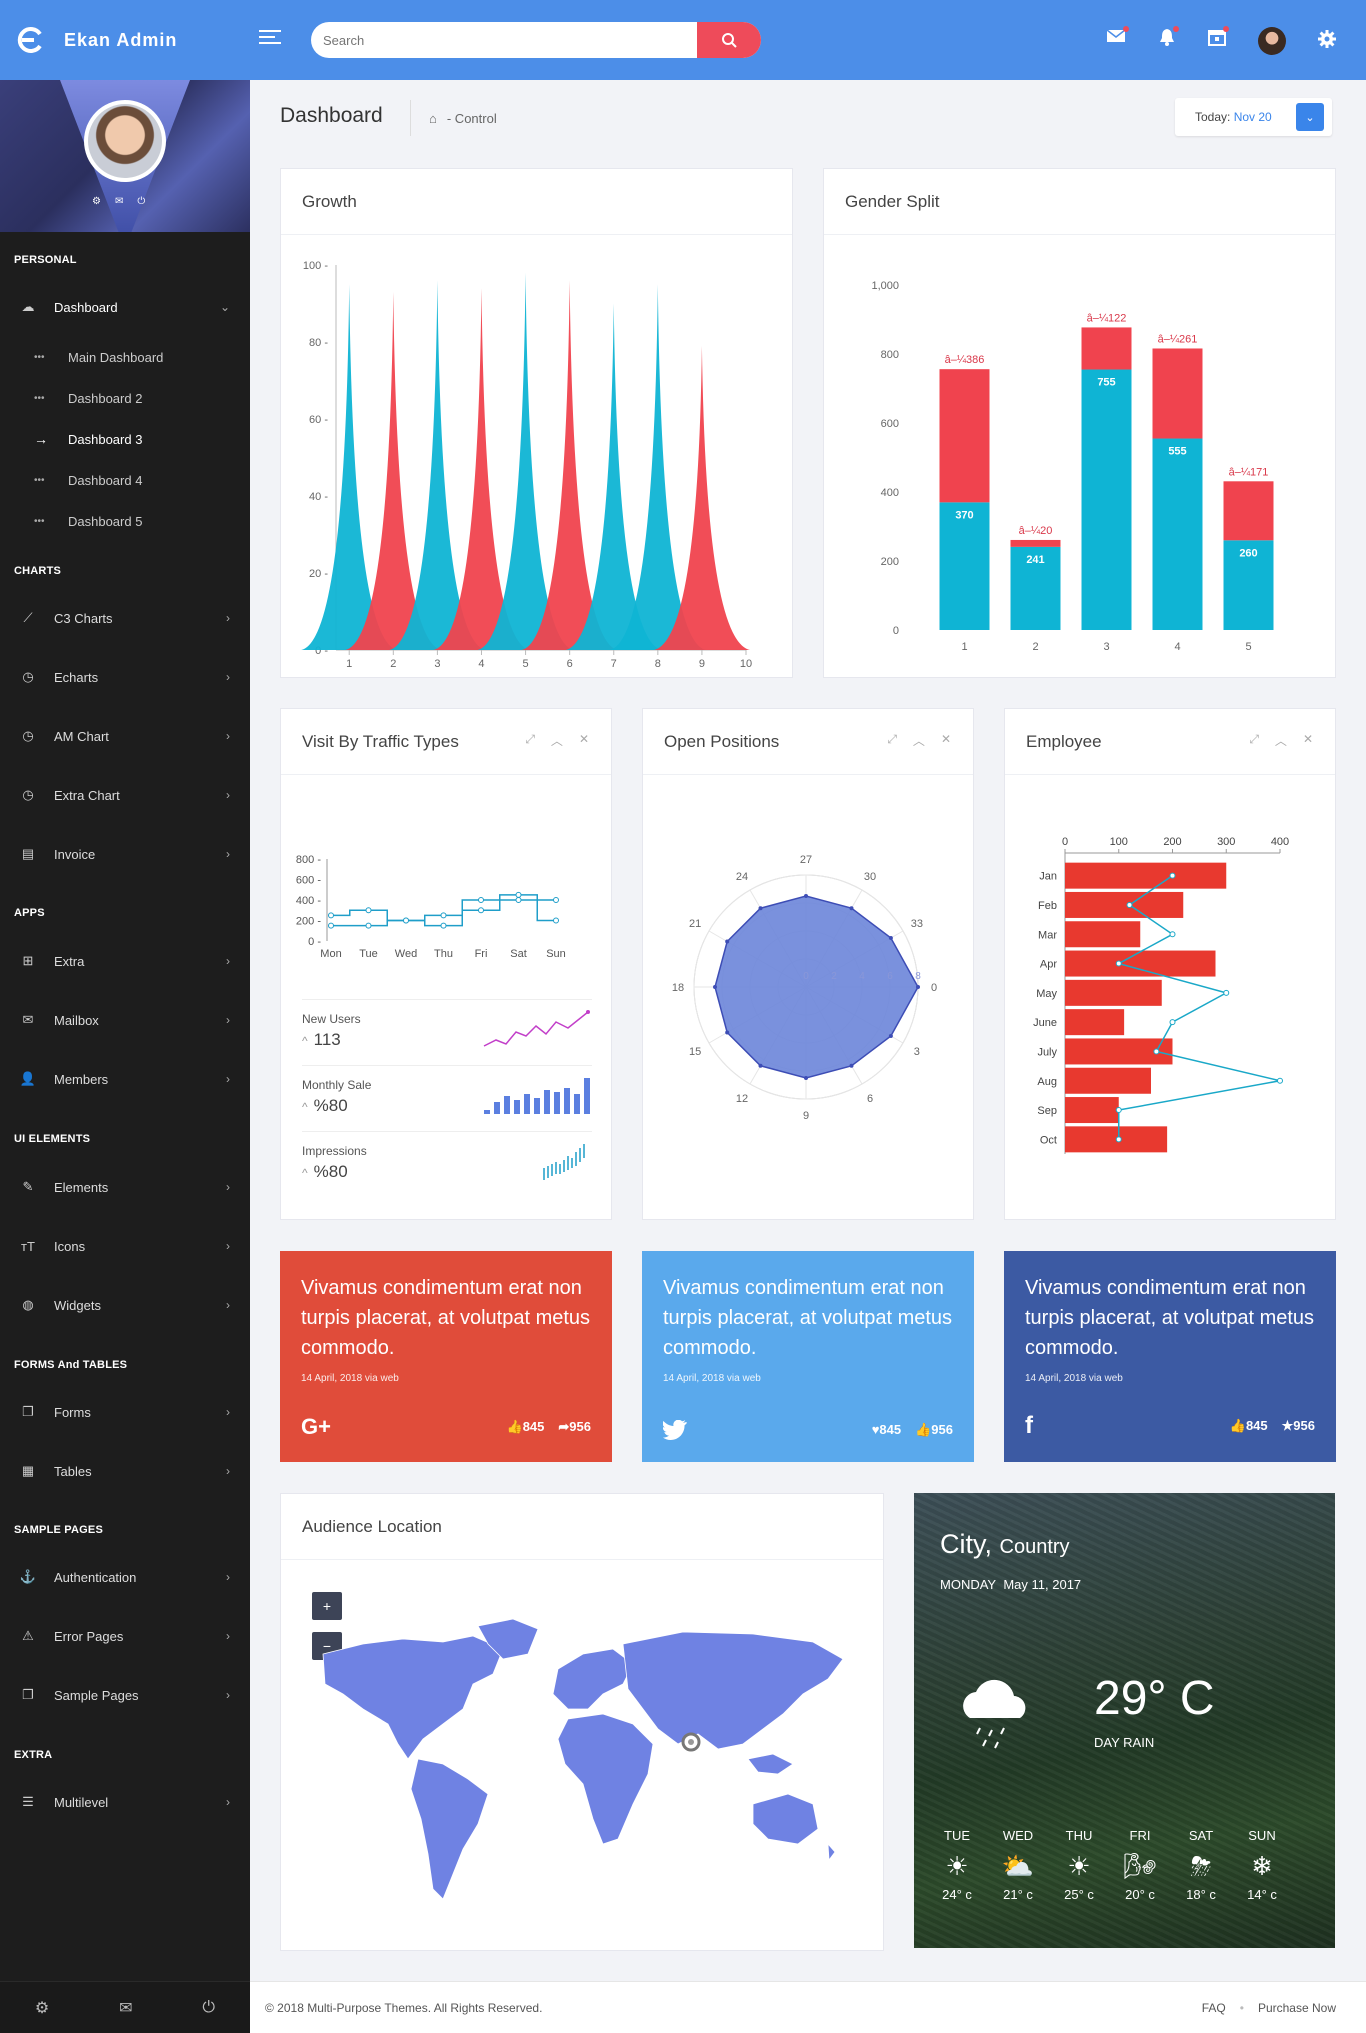 Image resolution: width=1366 pixels, height=2033 pixels. What do you see at coordinates (471, 118) in the screenshot?
I see `breadcrumb-item: - Control` at bounding box center [471, 118].